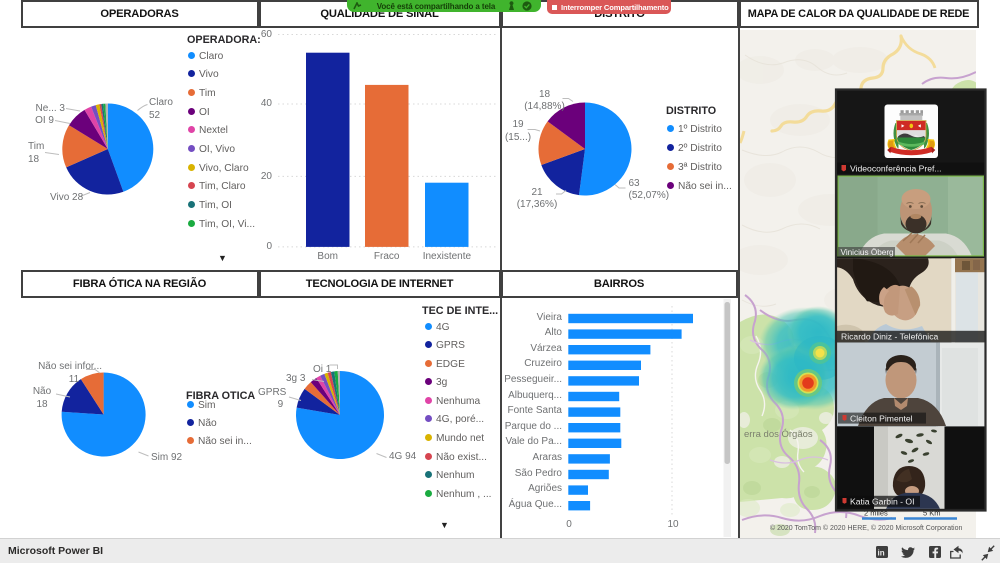 Image resolution: width=1000 pixels, height=563 pixels. I want to click on svg-text: Vinicius Öberg, so click(868, 252).